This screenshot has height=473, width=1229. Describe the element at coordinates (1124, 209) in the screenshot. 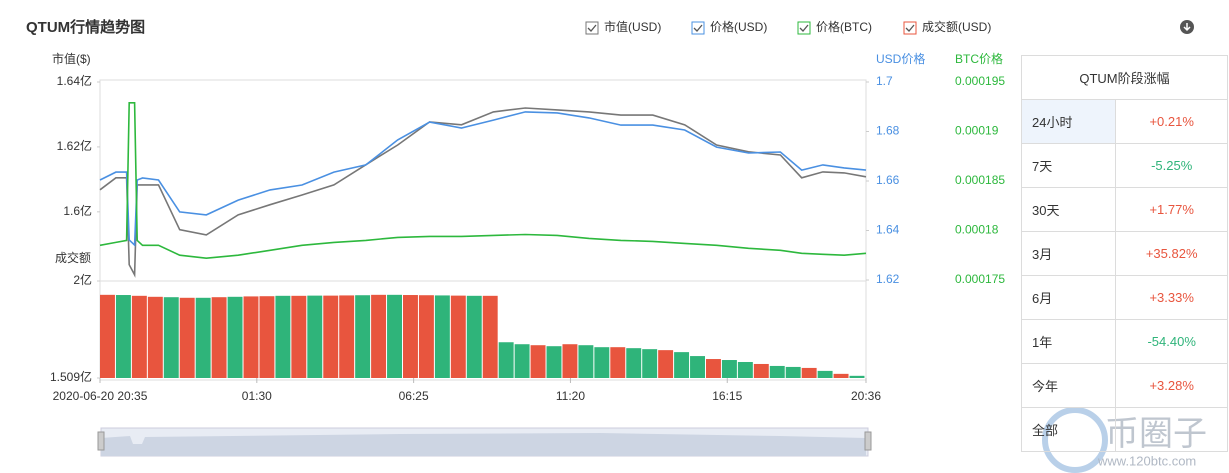

I see `table-row: 30天 +1.77%` at that location.